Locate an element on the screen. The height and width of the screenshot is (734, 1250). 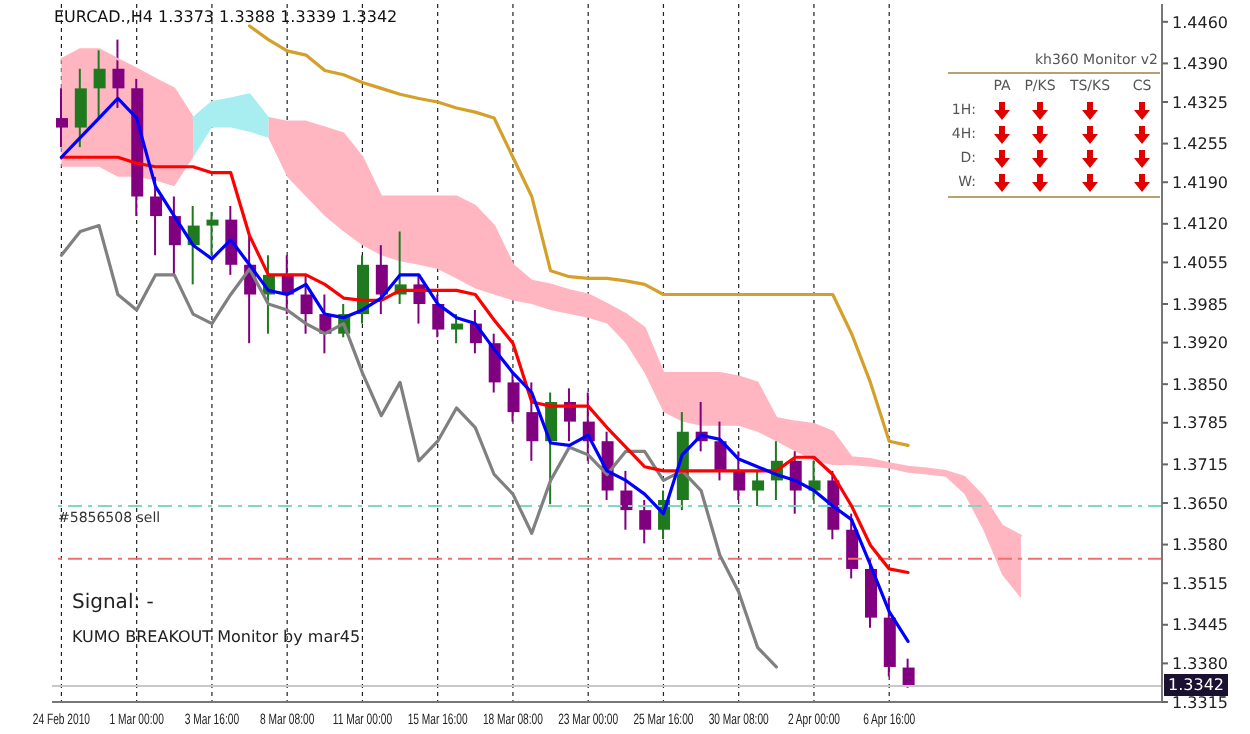
y-tick-label: 1.3515 is located at coordinates (1200, 583).